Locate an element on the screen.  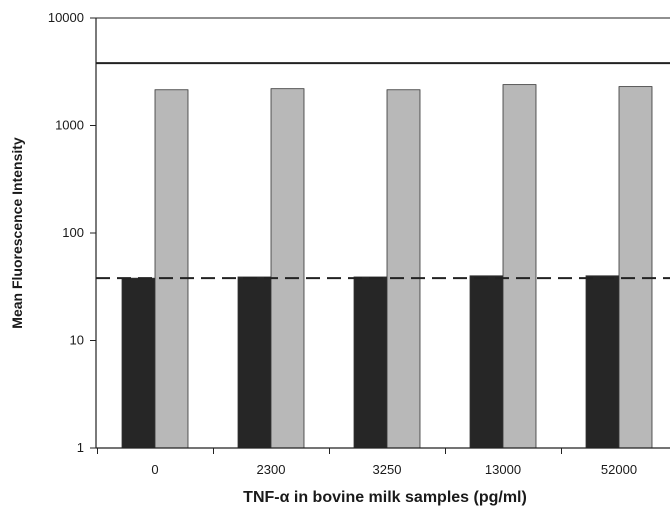
y-axis-title: Mean Fluorescence Intensity is located at coordinates (17, 233).